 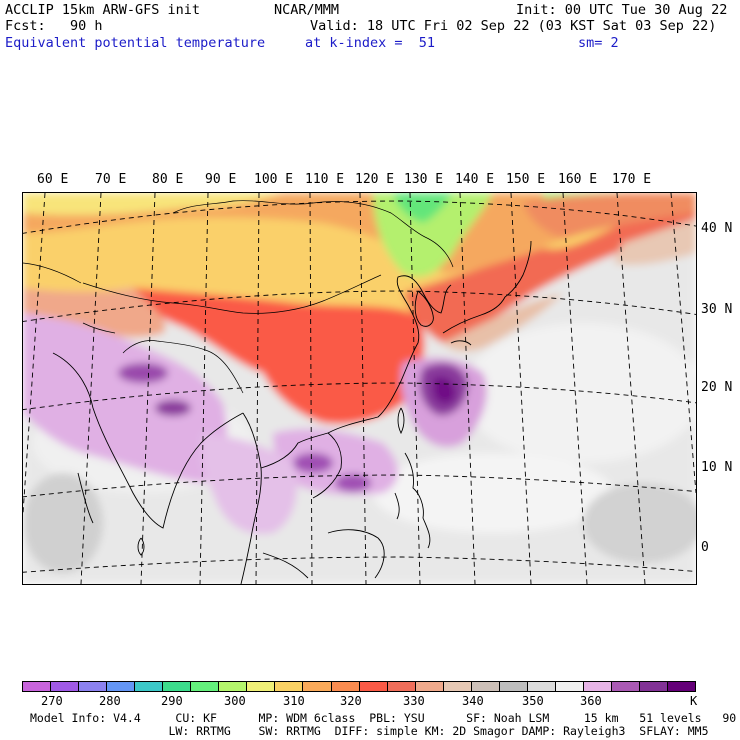 What do you see at coordinates (54, 26) in the screenshot?
I see `header-forecast: Fcst: 90 h` at bounding box center [54, 26].